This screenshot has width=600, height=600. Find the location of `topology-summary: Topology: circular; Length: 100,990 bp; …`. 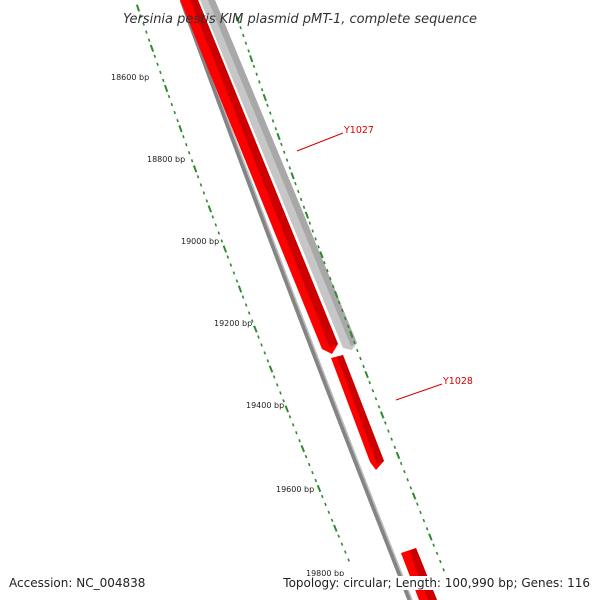

topology-summary: Topology: circular; Length: 100,990 bp; … is located at coordinates (436, 583).